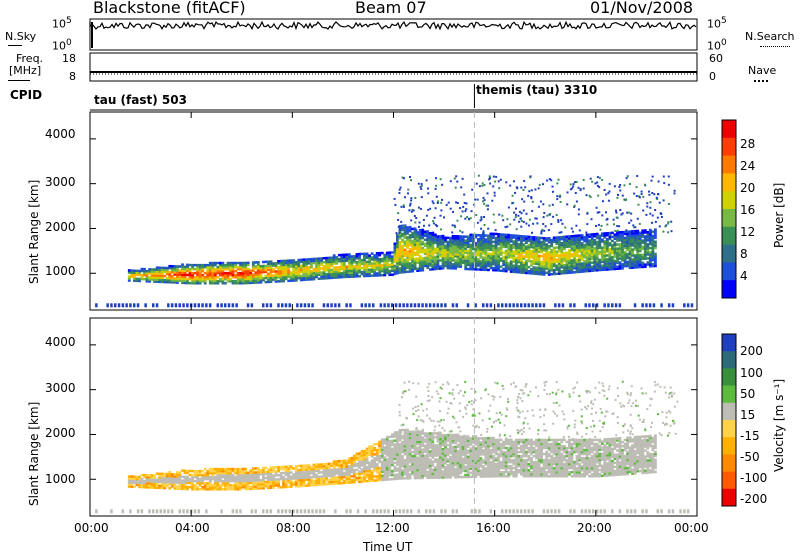 This screenshot has height=554, width=800. Describe the element at coordinates (62, 45) in the screenshot. I see `noise-left-tick-low: 100` at that location.